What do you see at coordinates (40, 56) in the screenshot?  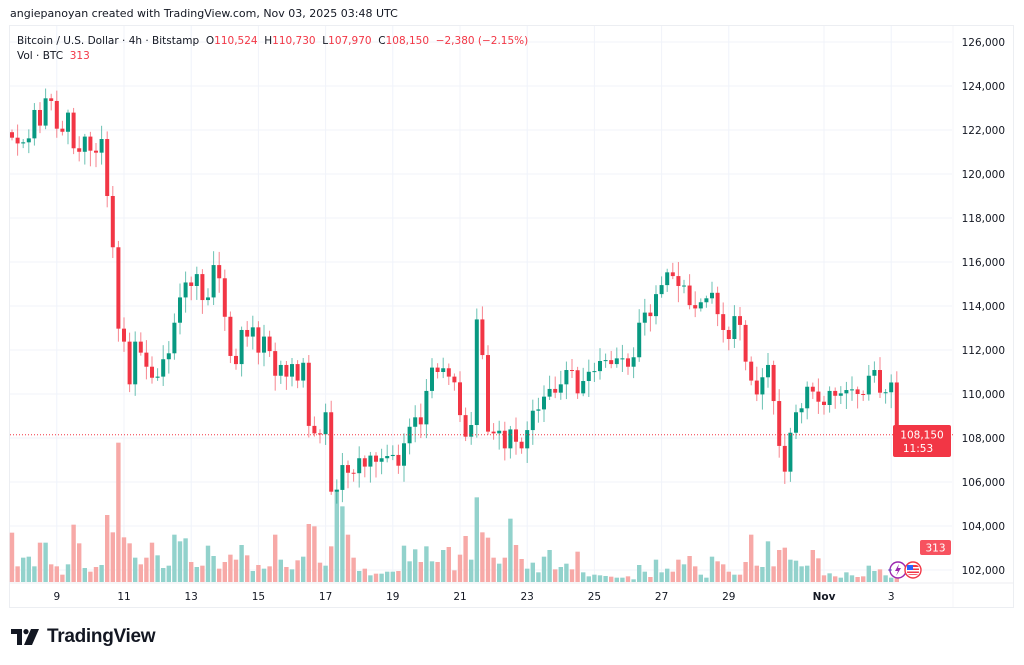 I see `volume-label: Vol · BTC` at bounding box center [40, 56].